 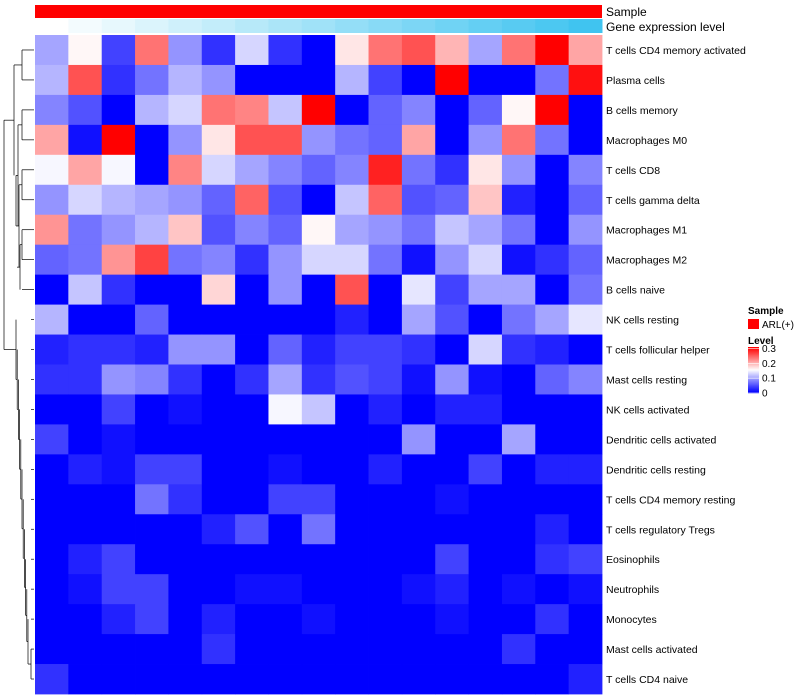 I want to click on row-dendrogram, so click(x=18, y=364).